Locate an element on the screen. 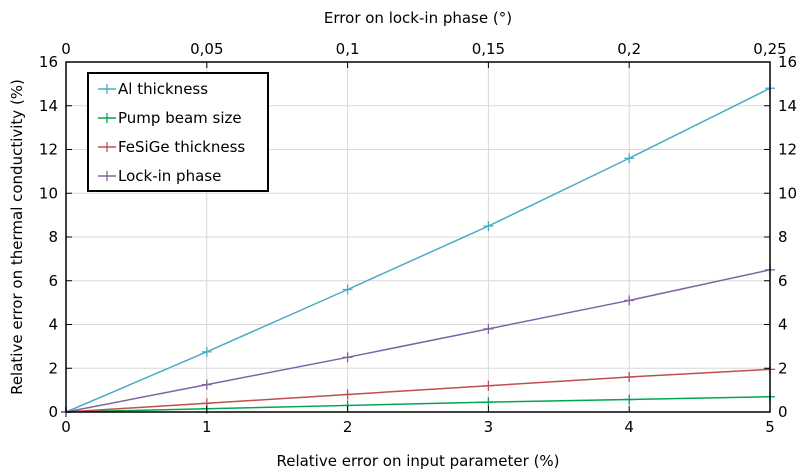  x-tick-label: 5 is located at coordinates (770, 427).